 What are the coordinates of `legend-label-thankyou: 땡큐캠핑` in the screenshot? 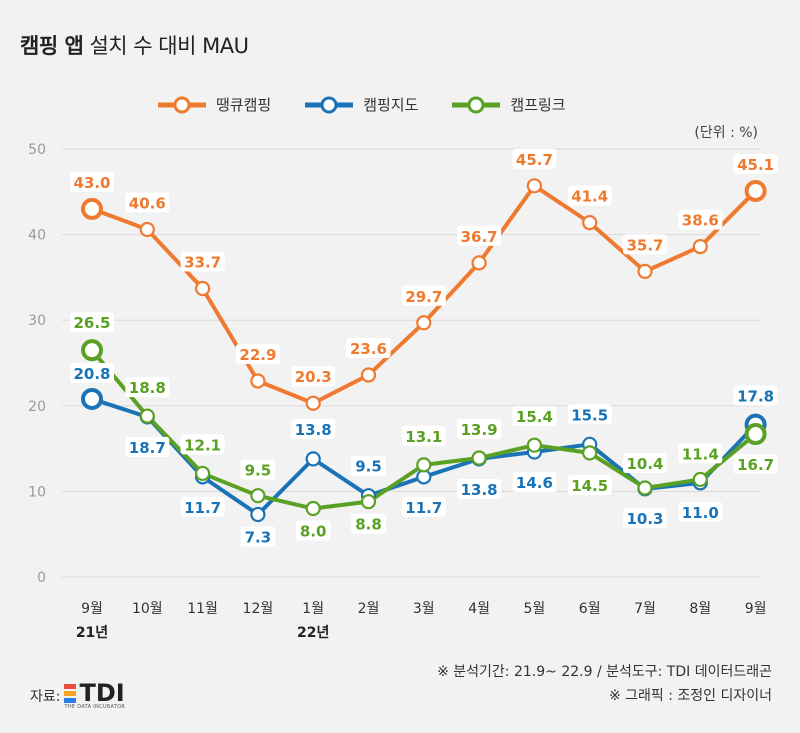 It's located at (244, 105).